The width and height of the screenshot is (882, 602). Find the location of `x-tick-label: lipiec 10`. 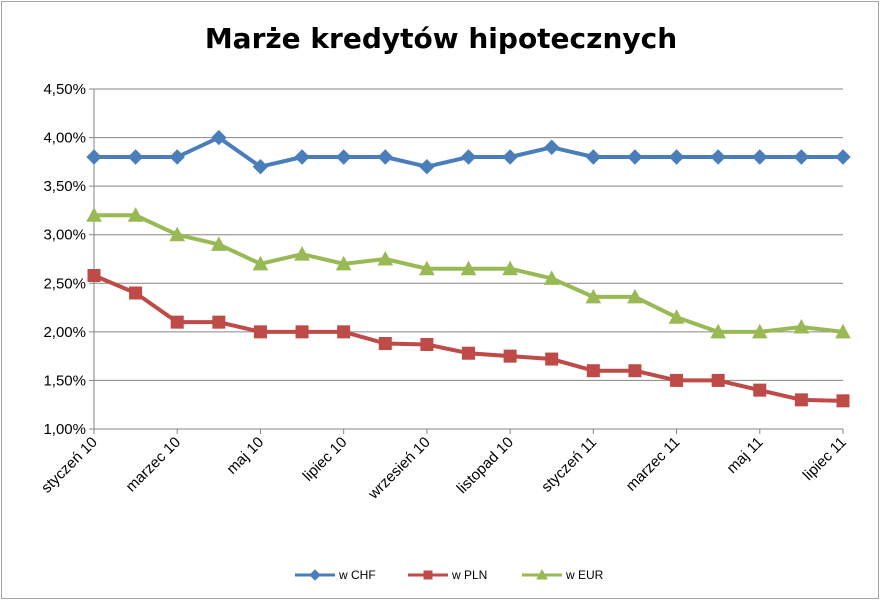

x-tick-label: lipiec 10 is located at coordinates (325, 459).